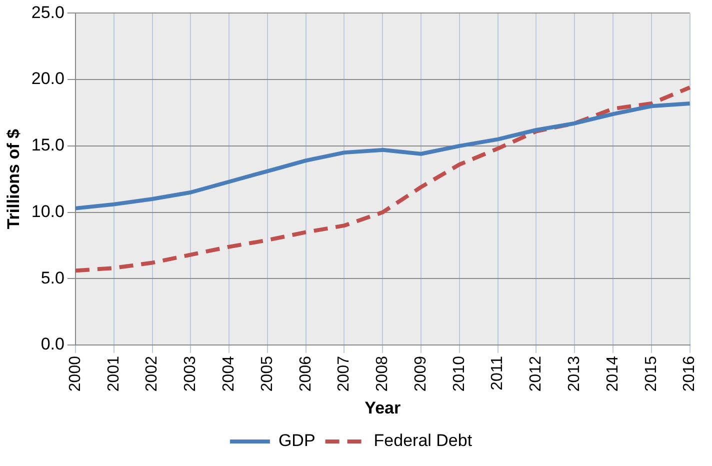  What do you see at coordinates (267, 374) in the screenshot?
I see `x-tick-label: 2005` at bounding box center [267, 374].